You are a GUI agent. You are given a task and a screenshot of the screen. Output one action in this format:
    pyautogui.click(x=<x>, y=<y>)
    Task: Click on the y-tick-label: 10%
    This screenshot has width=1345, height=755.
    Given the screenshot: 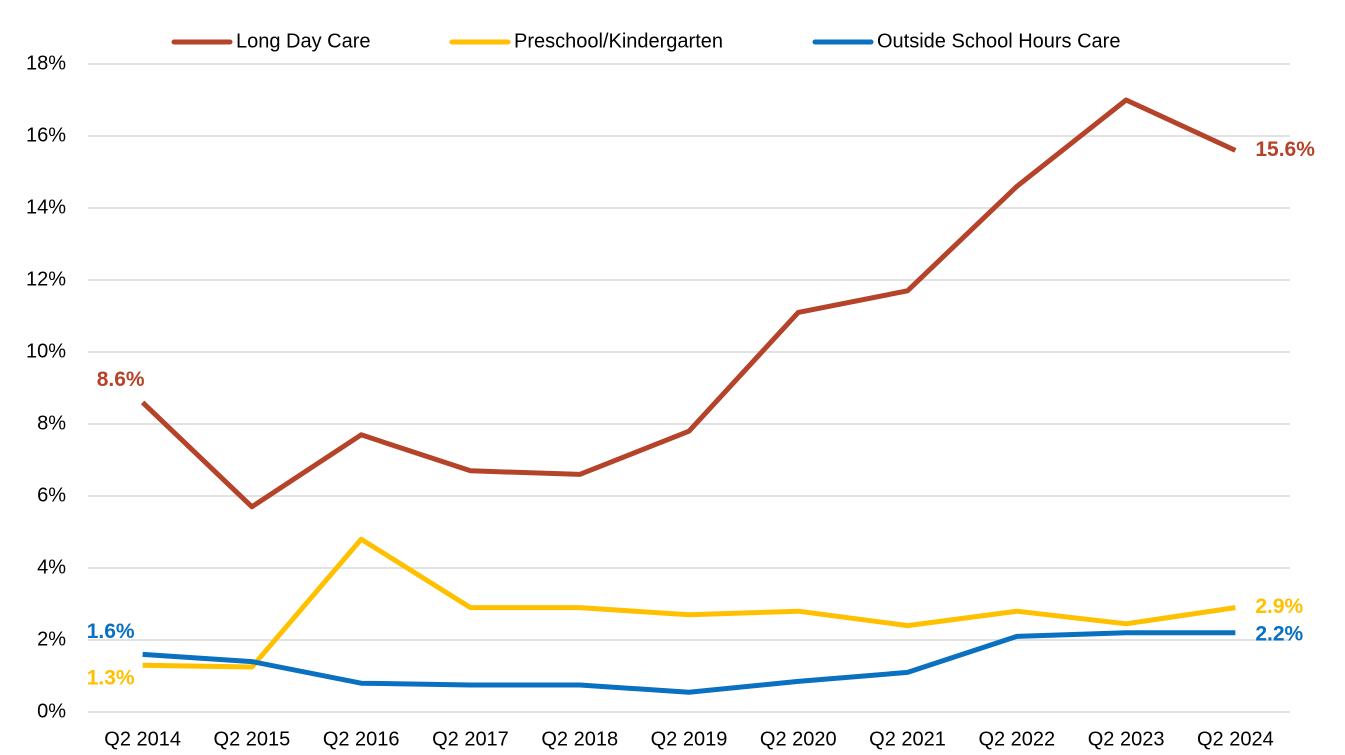 What is the action you would take?
    pyautogui.click(x=46, y=351)
    